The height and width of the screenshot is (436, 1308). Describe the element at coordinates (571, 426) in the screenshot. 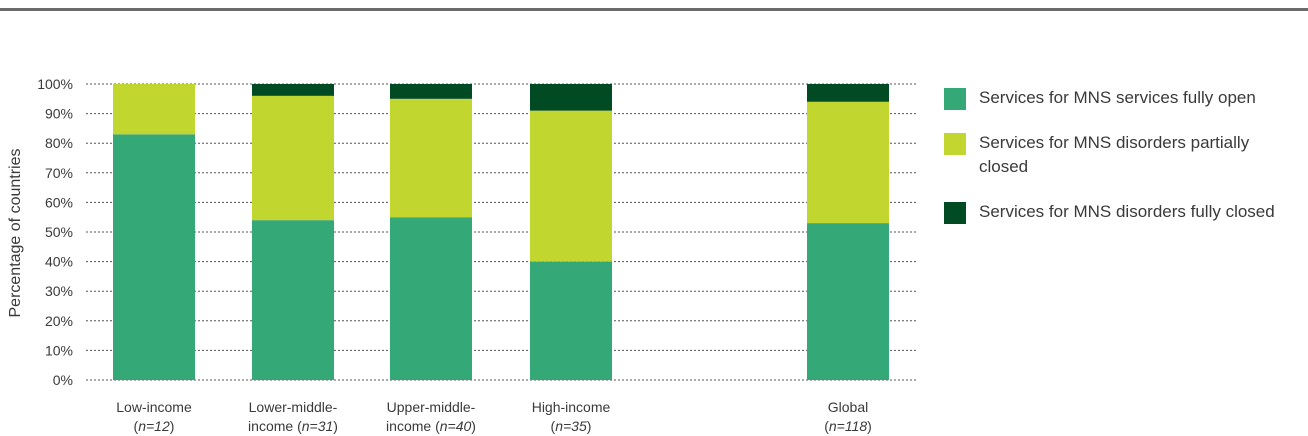

I see `x-category-n-label: (n=35)` at that location.